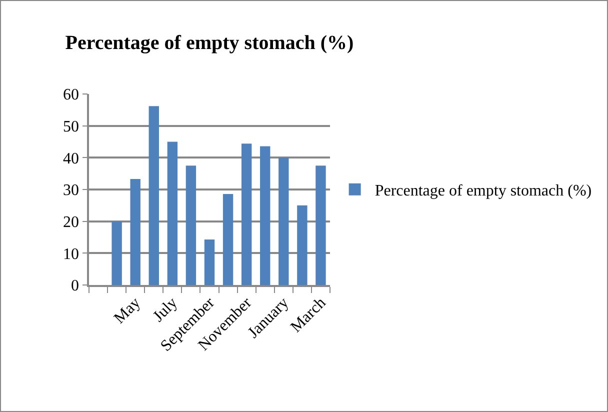  Describe the element at coordinates (71, 254) in the screenshot. I see `y-tick-label: 10` at that location.